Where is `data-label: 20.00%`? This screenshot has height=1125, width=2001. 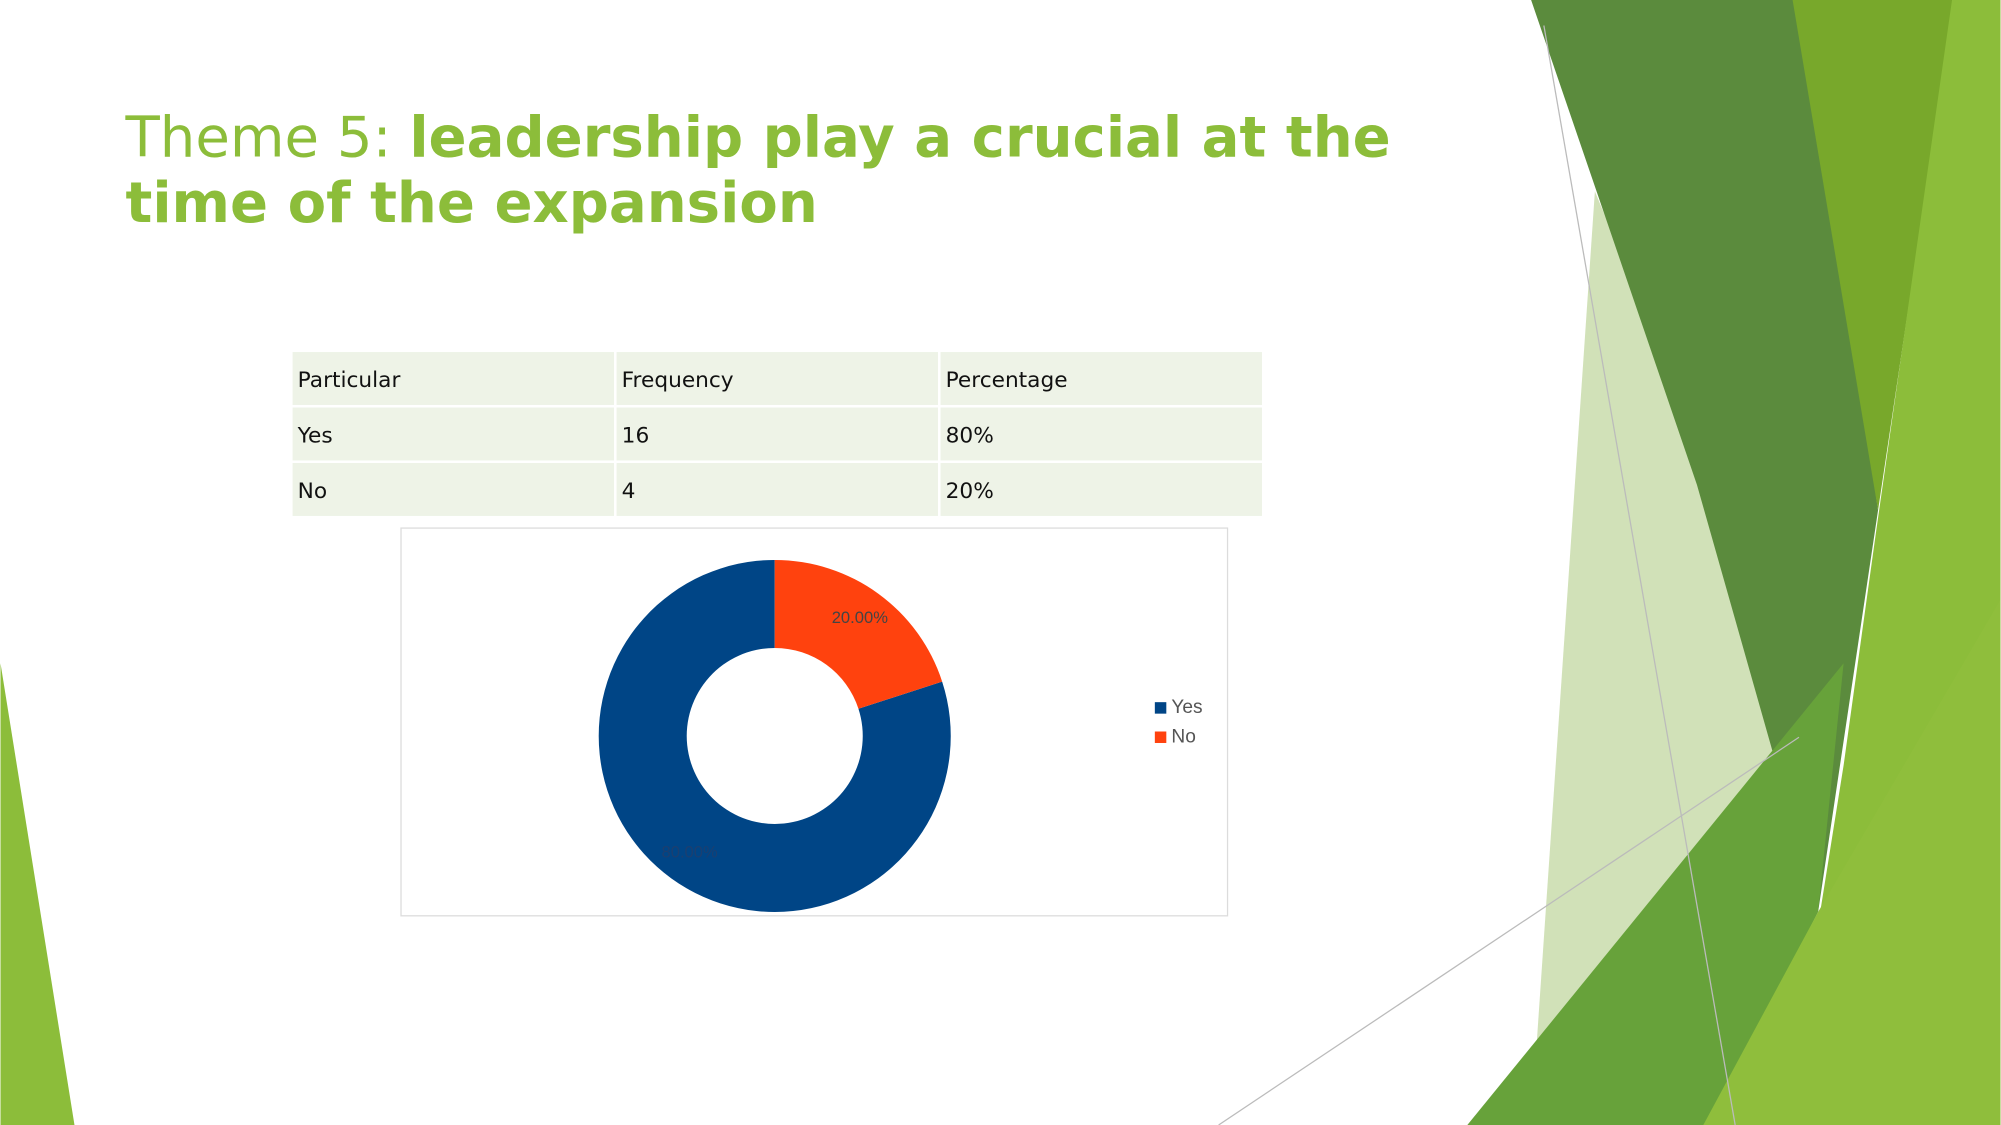
data-label: 20.00% is located at coordinates (860, 617).